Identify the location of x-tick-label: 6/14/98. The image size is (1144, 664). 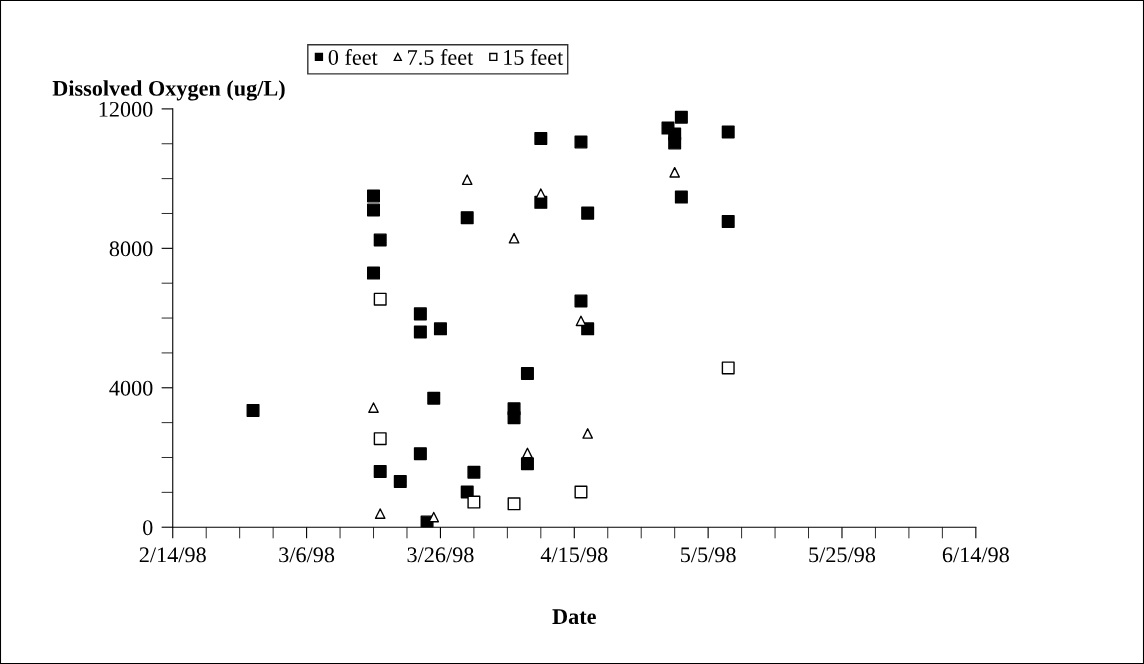
(975, 555).